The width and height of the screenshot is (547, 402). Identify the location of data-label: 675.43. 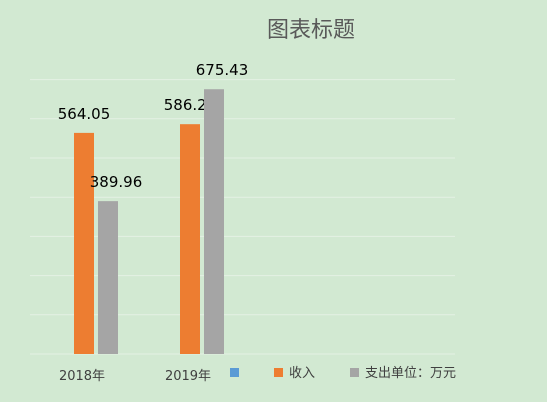
(222, 70).